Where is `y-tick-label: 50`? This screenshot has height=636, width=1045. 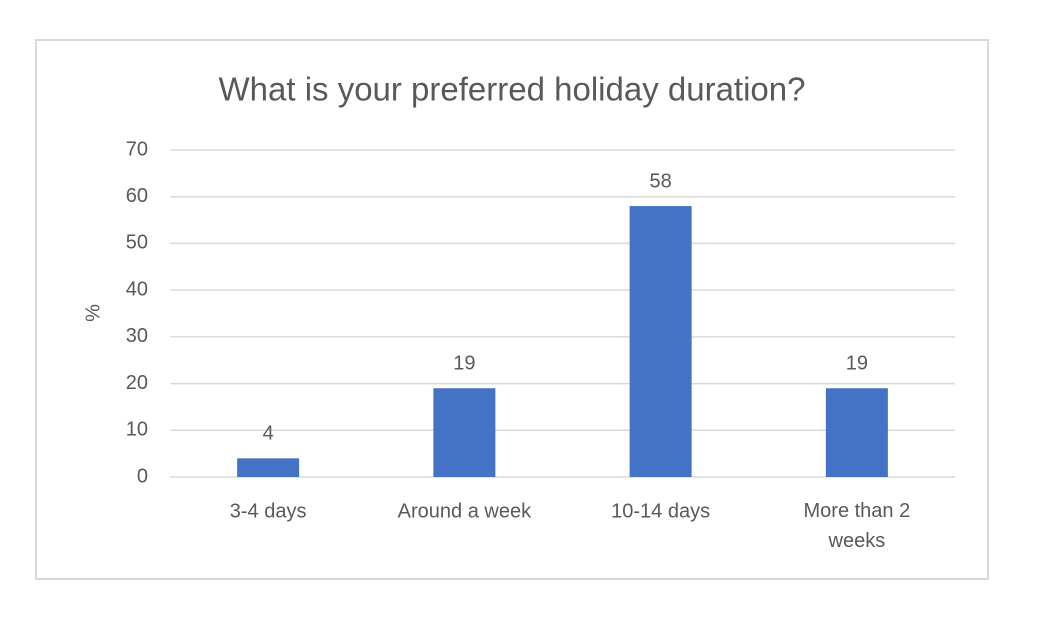
y-tick-label: 50 is located at coordinates (137, 243).